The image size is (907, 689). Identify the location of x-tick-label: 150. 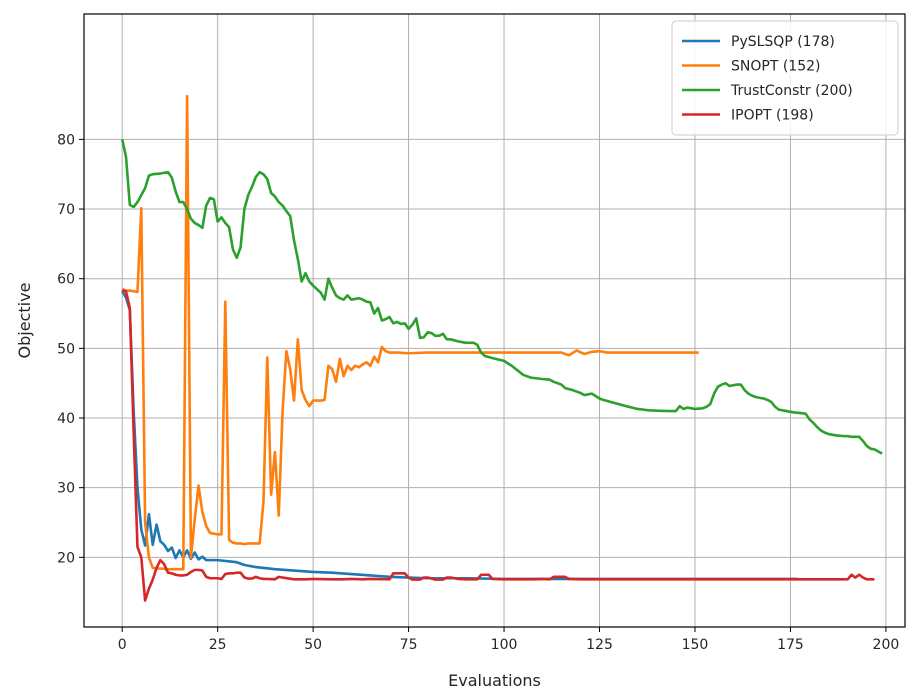
(695, 645).